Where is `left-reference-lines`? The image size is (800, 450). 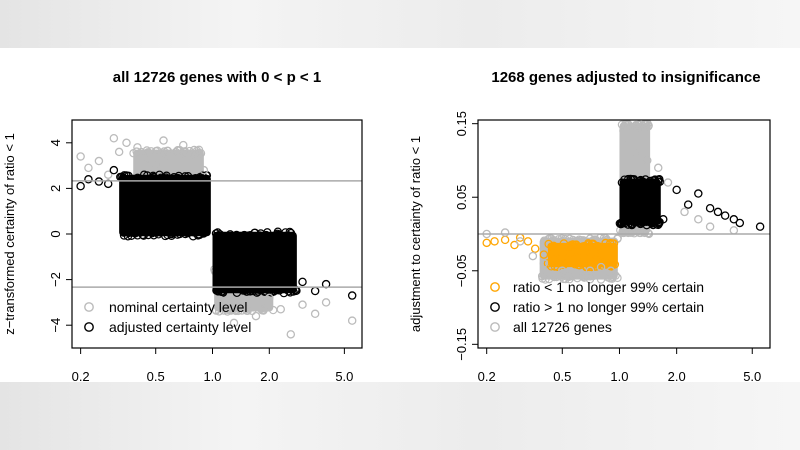
left-reference-lines is located at coordinates (217, 234).